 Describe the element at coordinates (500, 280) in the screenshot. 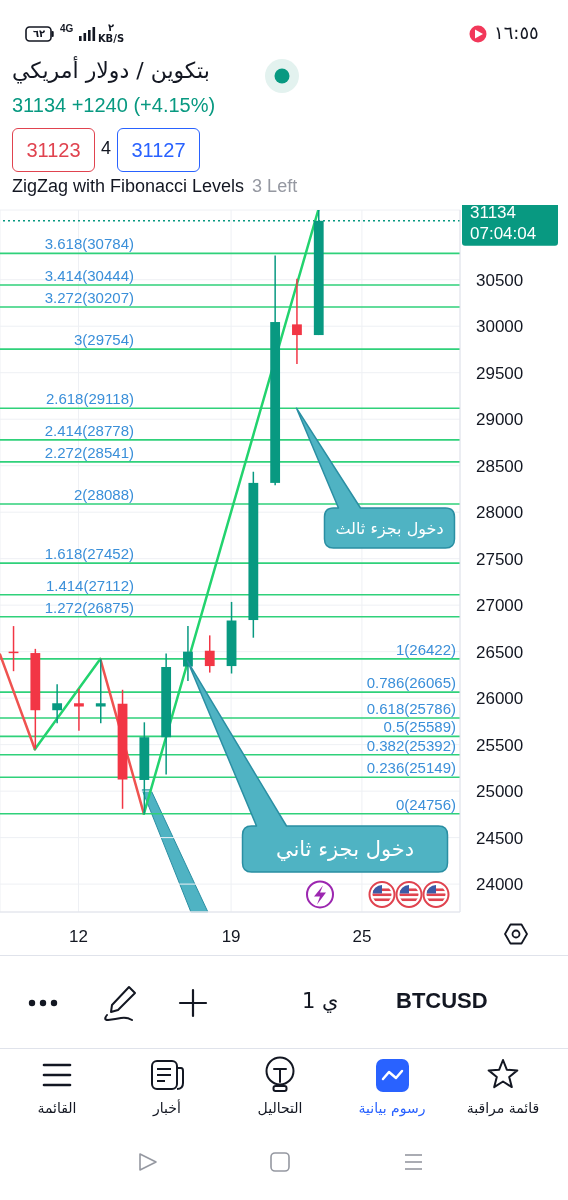

I see `y-tick-label: 30500` at that location.